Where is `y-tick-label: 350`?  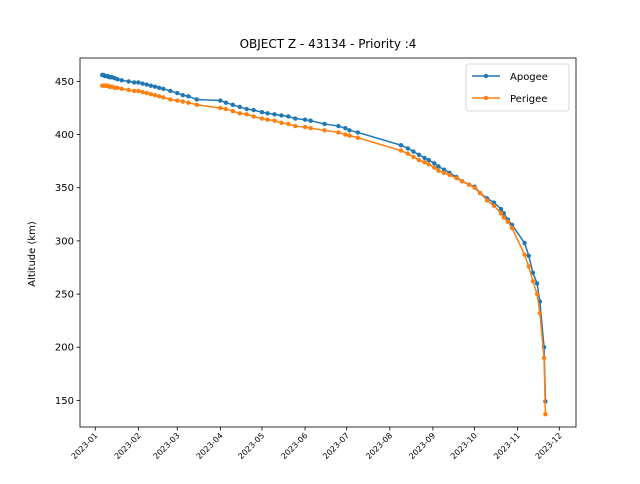 y-tick-label: 350 is located at coordinates (64, 188).